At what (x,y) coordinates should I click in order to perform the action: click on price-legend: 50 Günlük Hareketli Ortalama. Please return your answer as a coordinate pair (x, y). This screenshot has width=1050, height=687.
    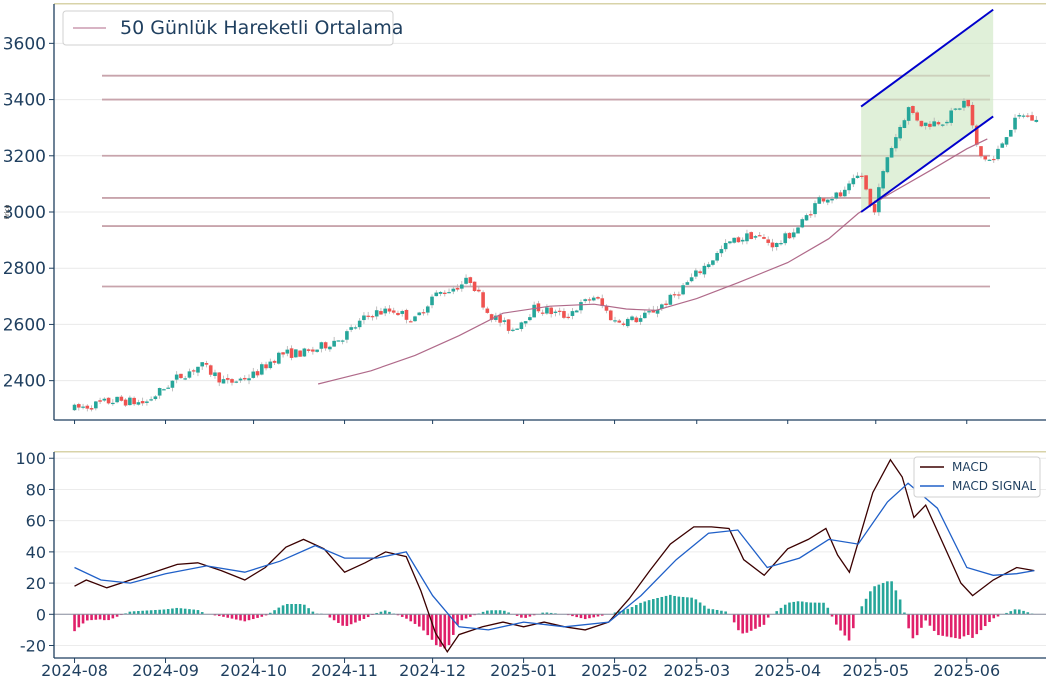
    Looking at the image, I should click on (232, 28).